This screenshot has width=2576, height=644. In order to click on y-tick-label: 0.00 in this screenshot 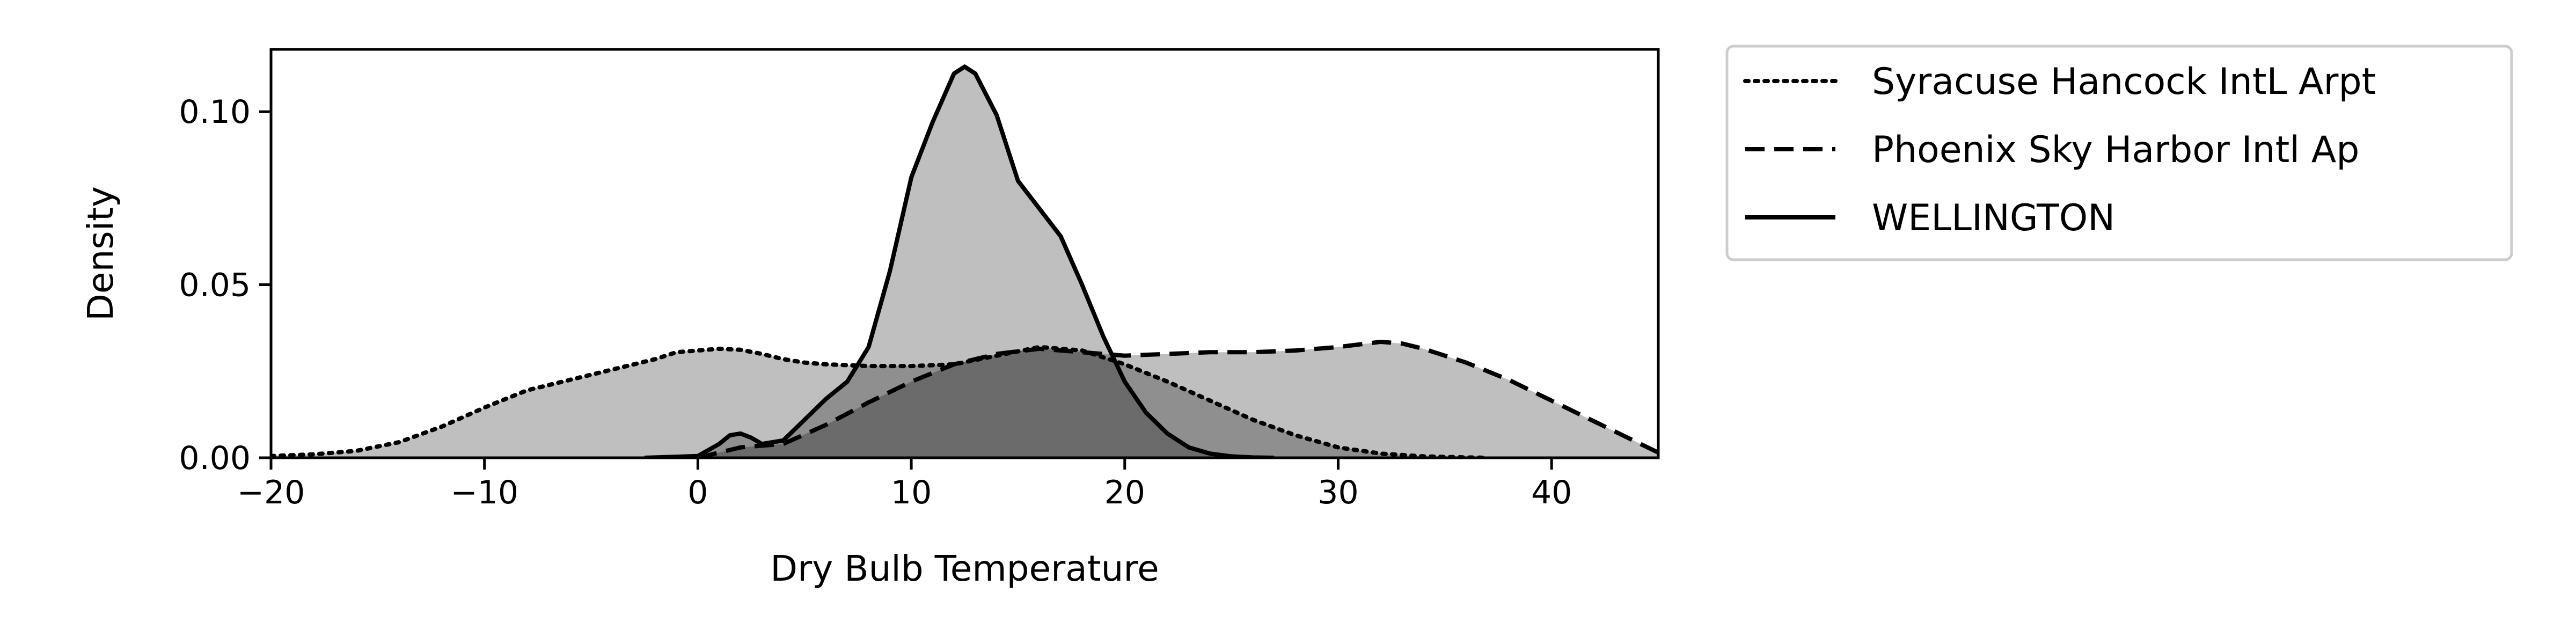, I will do `click(215, 458)`.